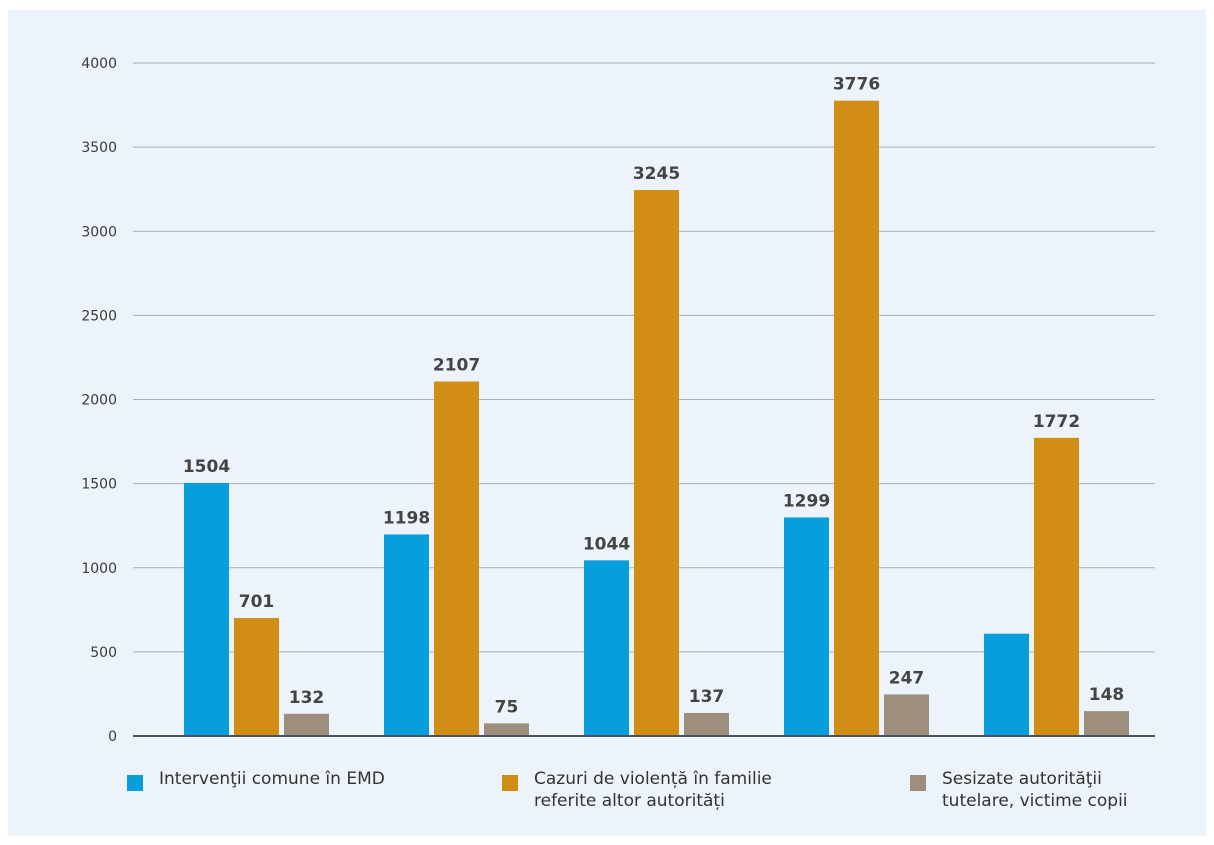 This screenshot has height=845, width=1214. Describe the element at coordinates (406, 518) in the screenshot. I see `data-label: 1198` at that location.